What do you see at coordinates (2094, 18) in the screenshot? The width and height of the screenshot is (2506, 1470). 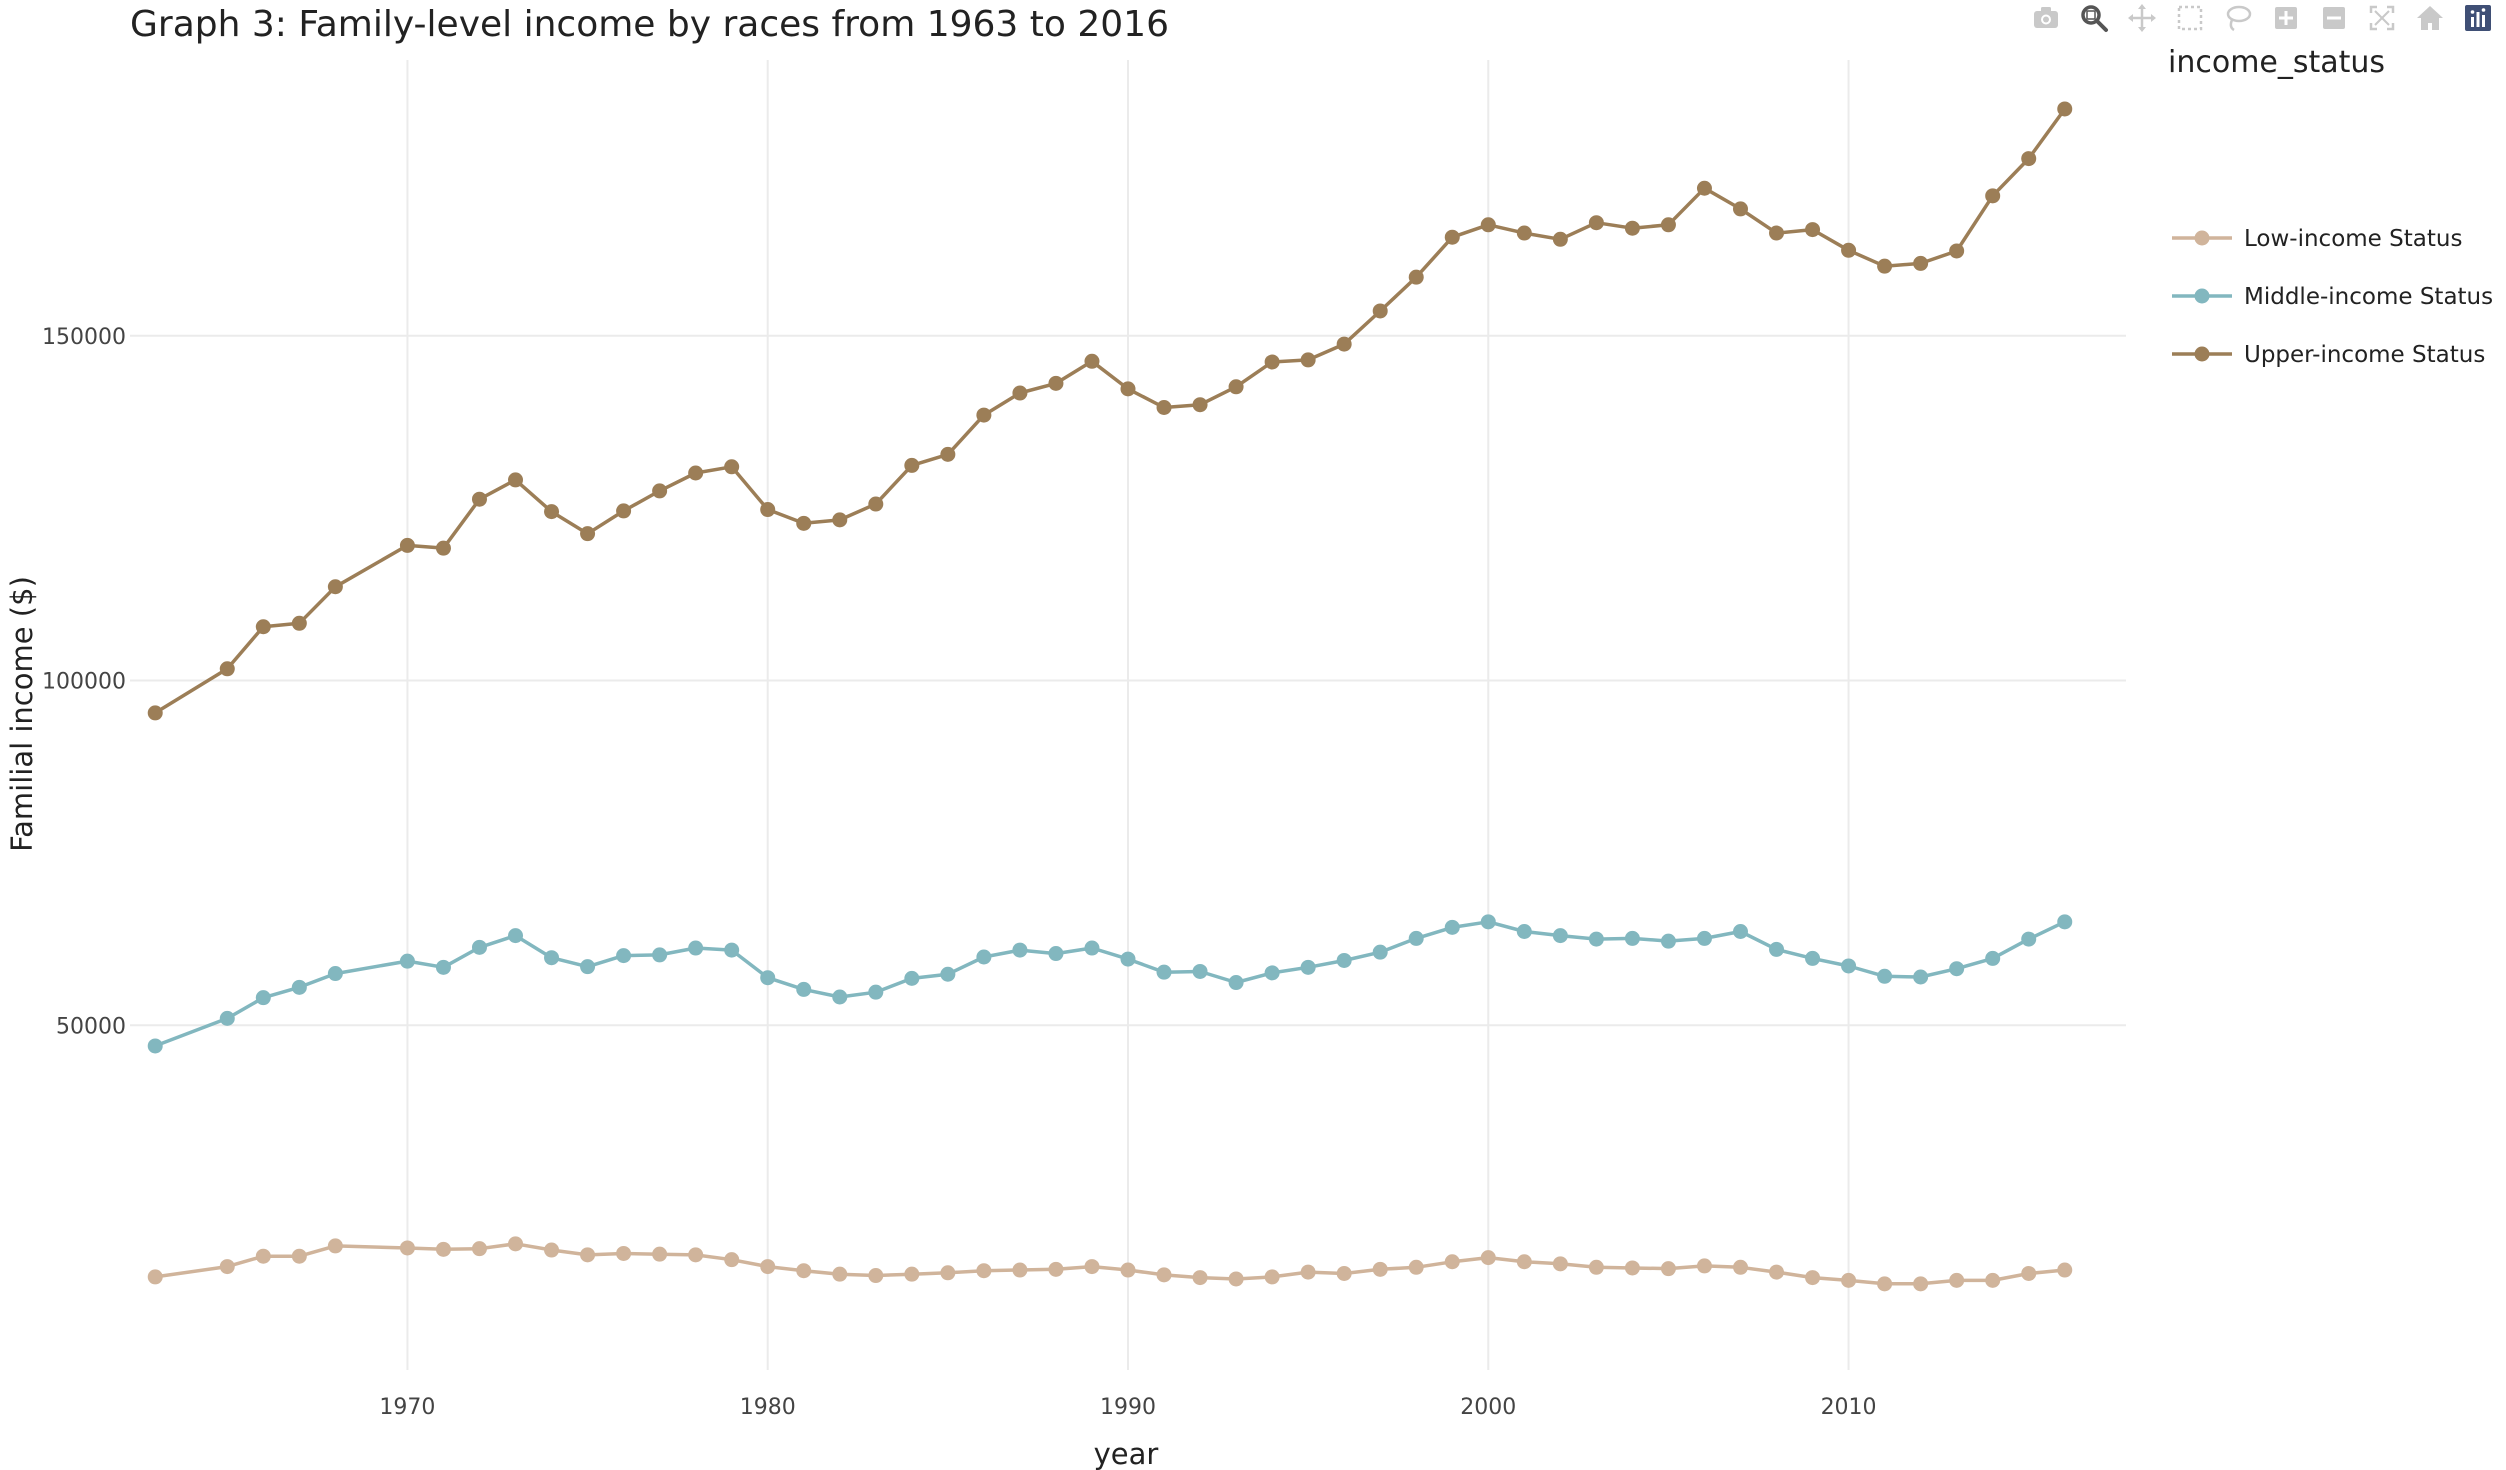 I see `zoom-icon` at bounding box center [2094, 18].